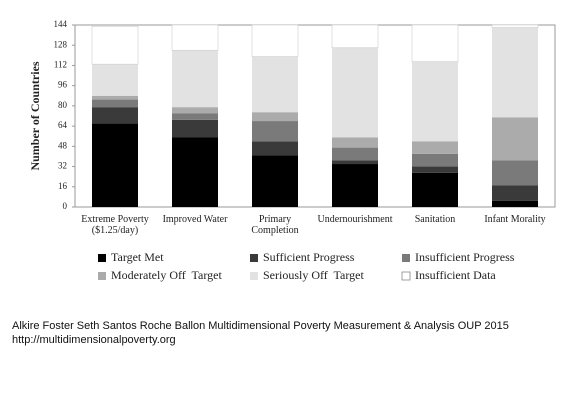 The width and height of the screenshot is (577, 400). I want to click on x-tick-label: Sanitation, so click(435, 219).